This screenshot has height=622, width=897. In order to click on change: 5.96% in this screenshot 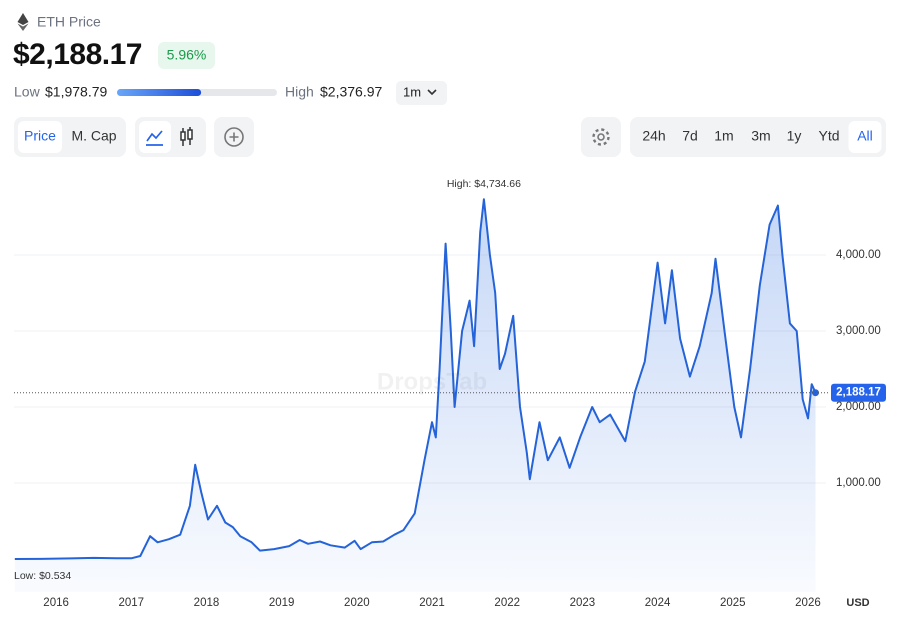, I will do `click(187, 55)`.